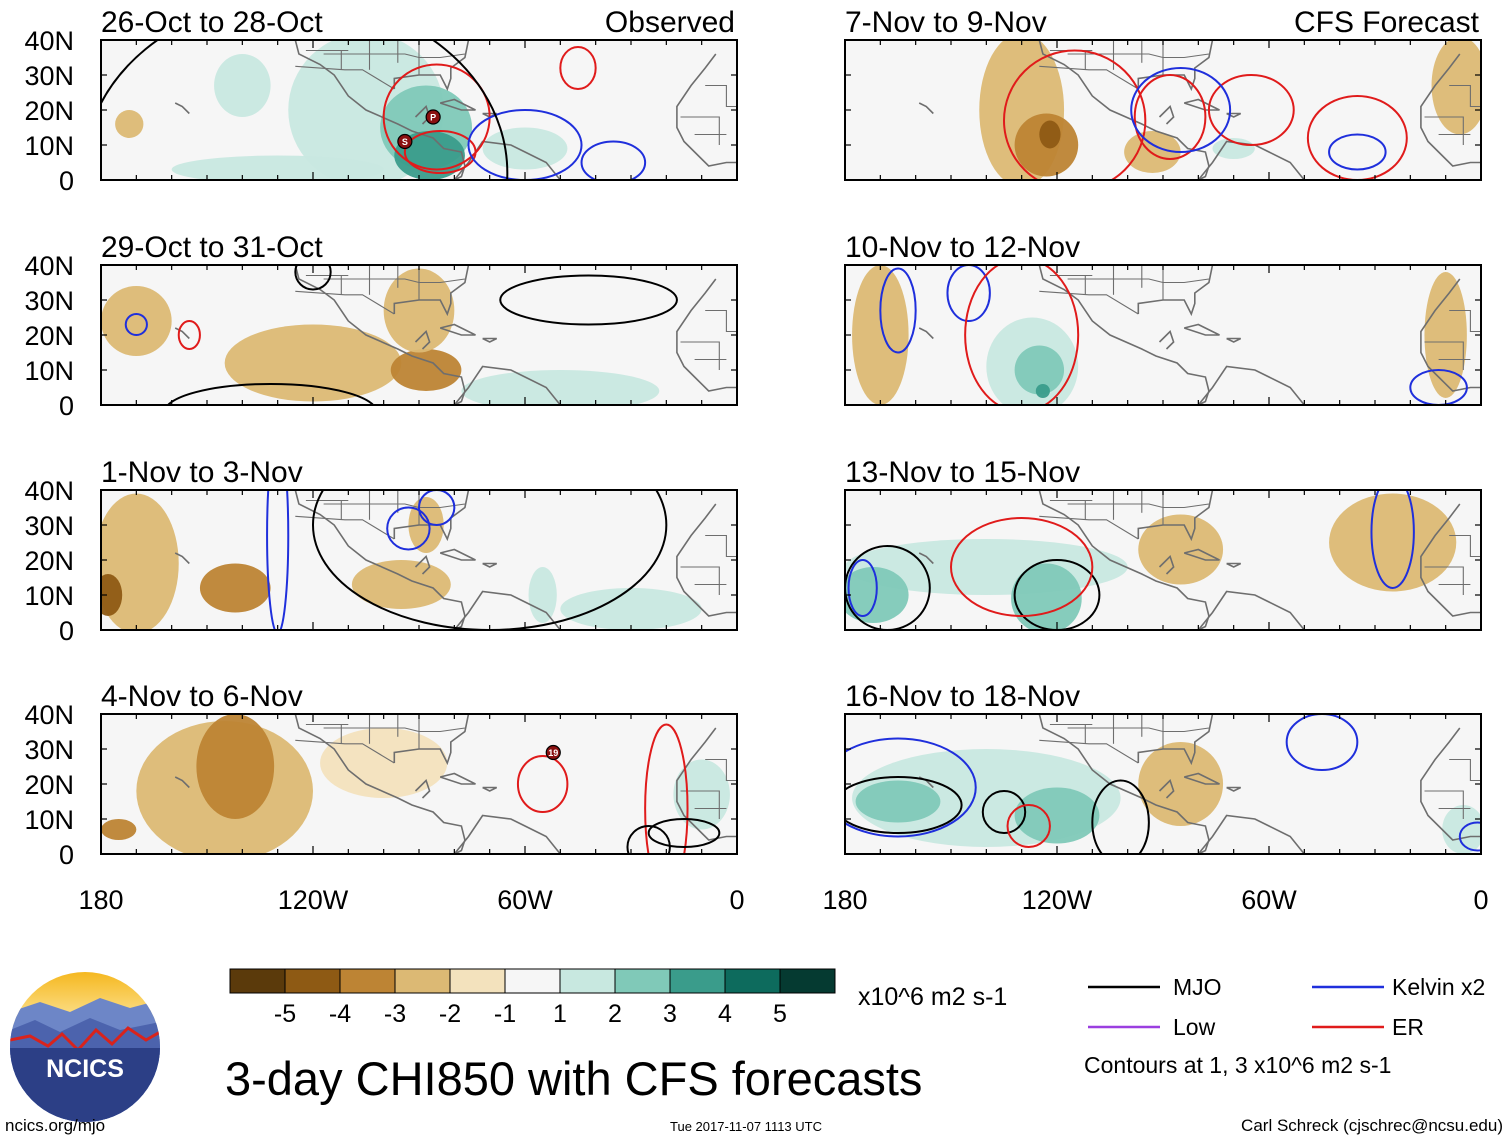 Image resolution: width=1510 pixels, height=1141 pixels. Describe the element at coordinates (746, 1126) in the screenshot. I see `footer-timestamp: Tue 2017-11-07 1113 UTC` at that location.